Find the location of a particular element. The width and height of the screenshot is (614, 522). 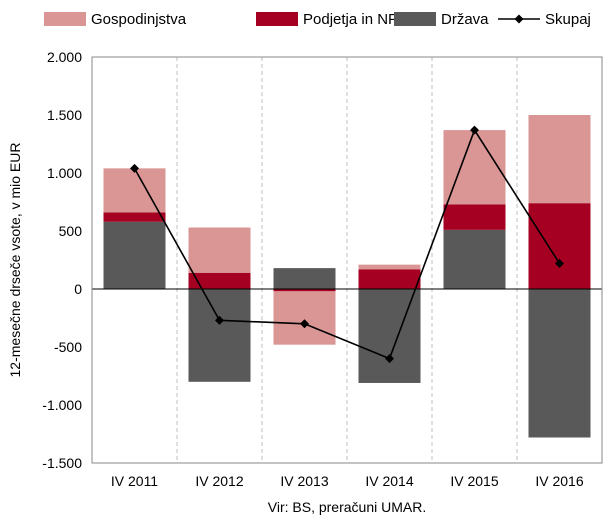

x-tick-label: IV 2013 is located at coordinates (304, 481).